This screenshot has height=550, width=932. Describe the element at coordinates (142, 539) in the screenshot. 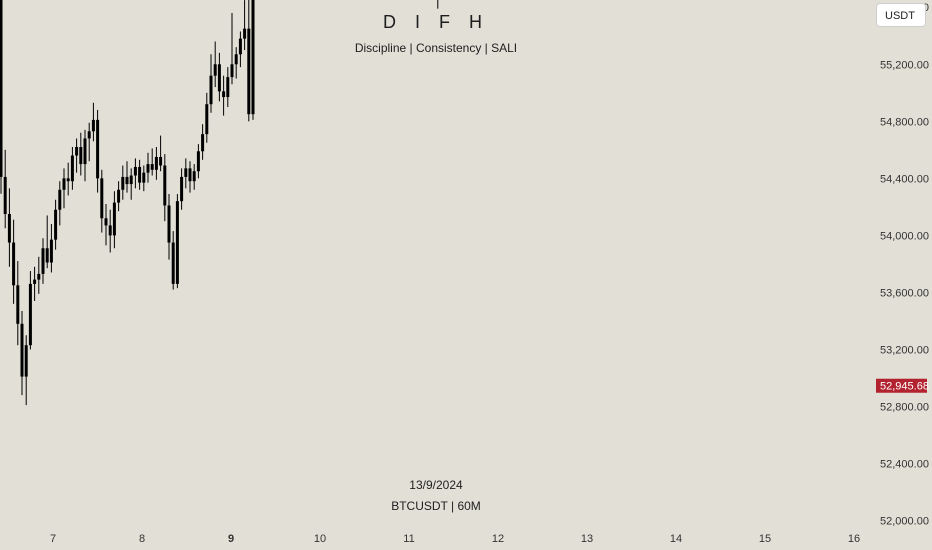

I see `x-tick-label: 8` at that location.